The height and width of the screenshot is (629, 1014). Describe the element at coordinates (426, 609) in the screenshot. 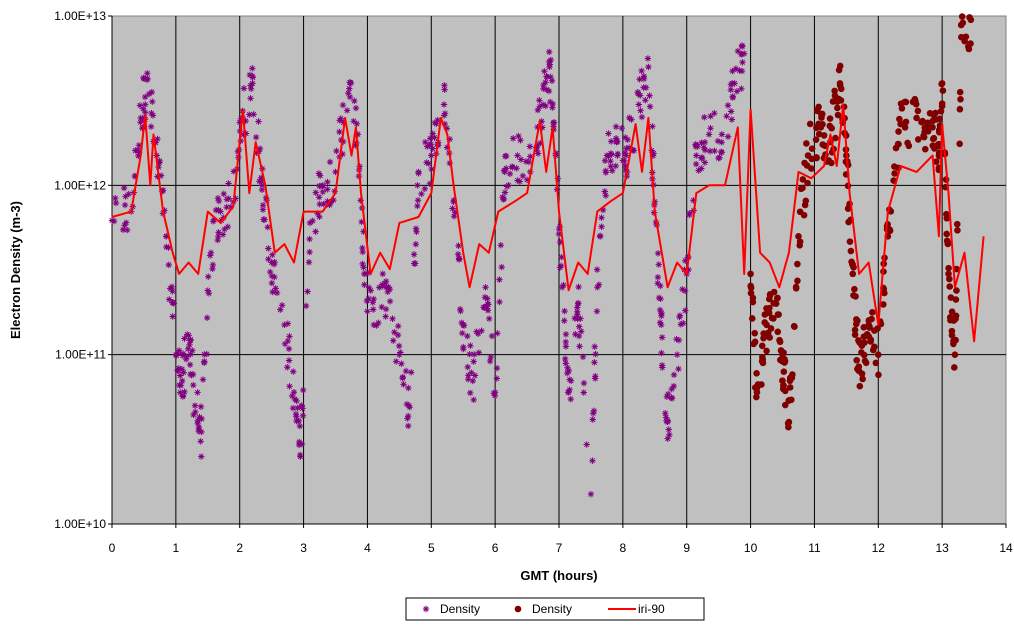

I see `legend-marker-density-asterisk` at that location.